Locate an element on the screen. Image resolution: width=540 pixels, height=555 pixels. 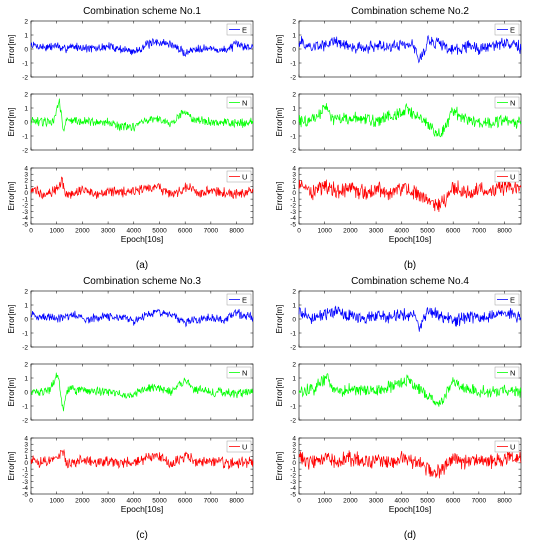
x-axis-label: Epoch[10s] is located at coordinates (142, 239).